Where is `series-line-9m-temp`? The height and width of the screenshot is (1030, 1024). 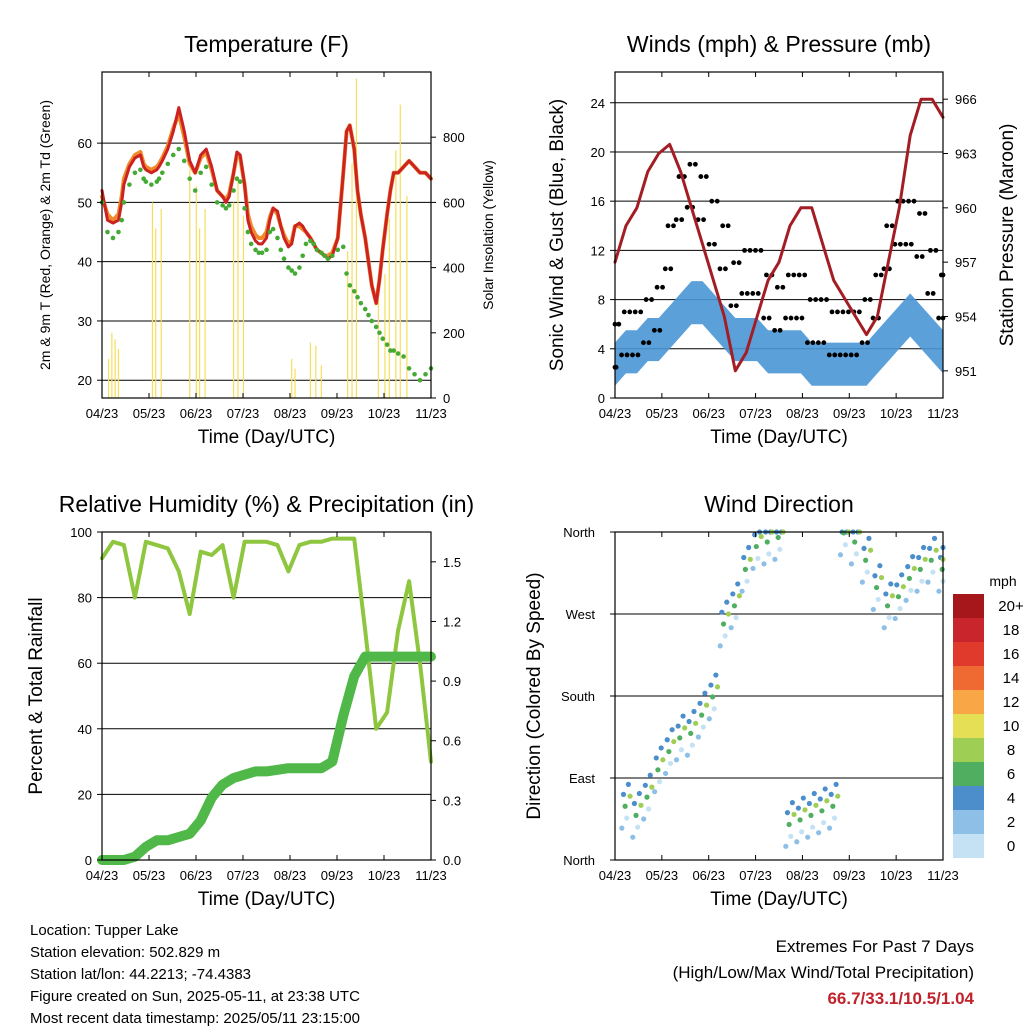 series-line-9m-temp is located at coordinates (266, 208).